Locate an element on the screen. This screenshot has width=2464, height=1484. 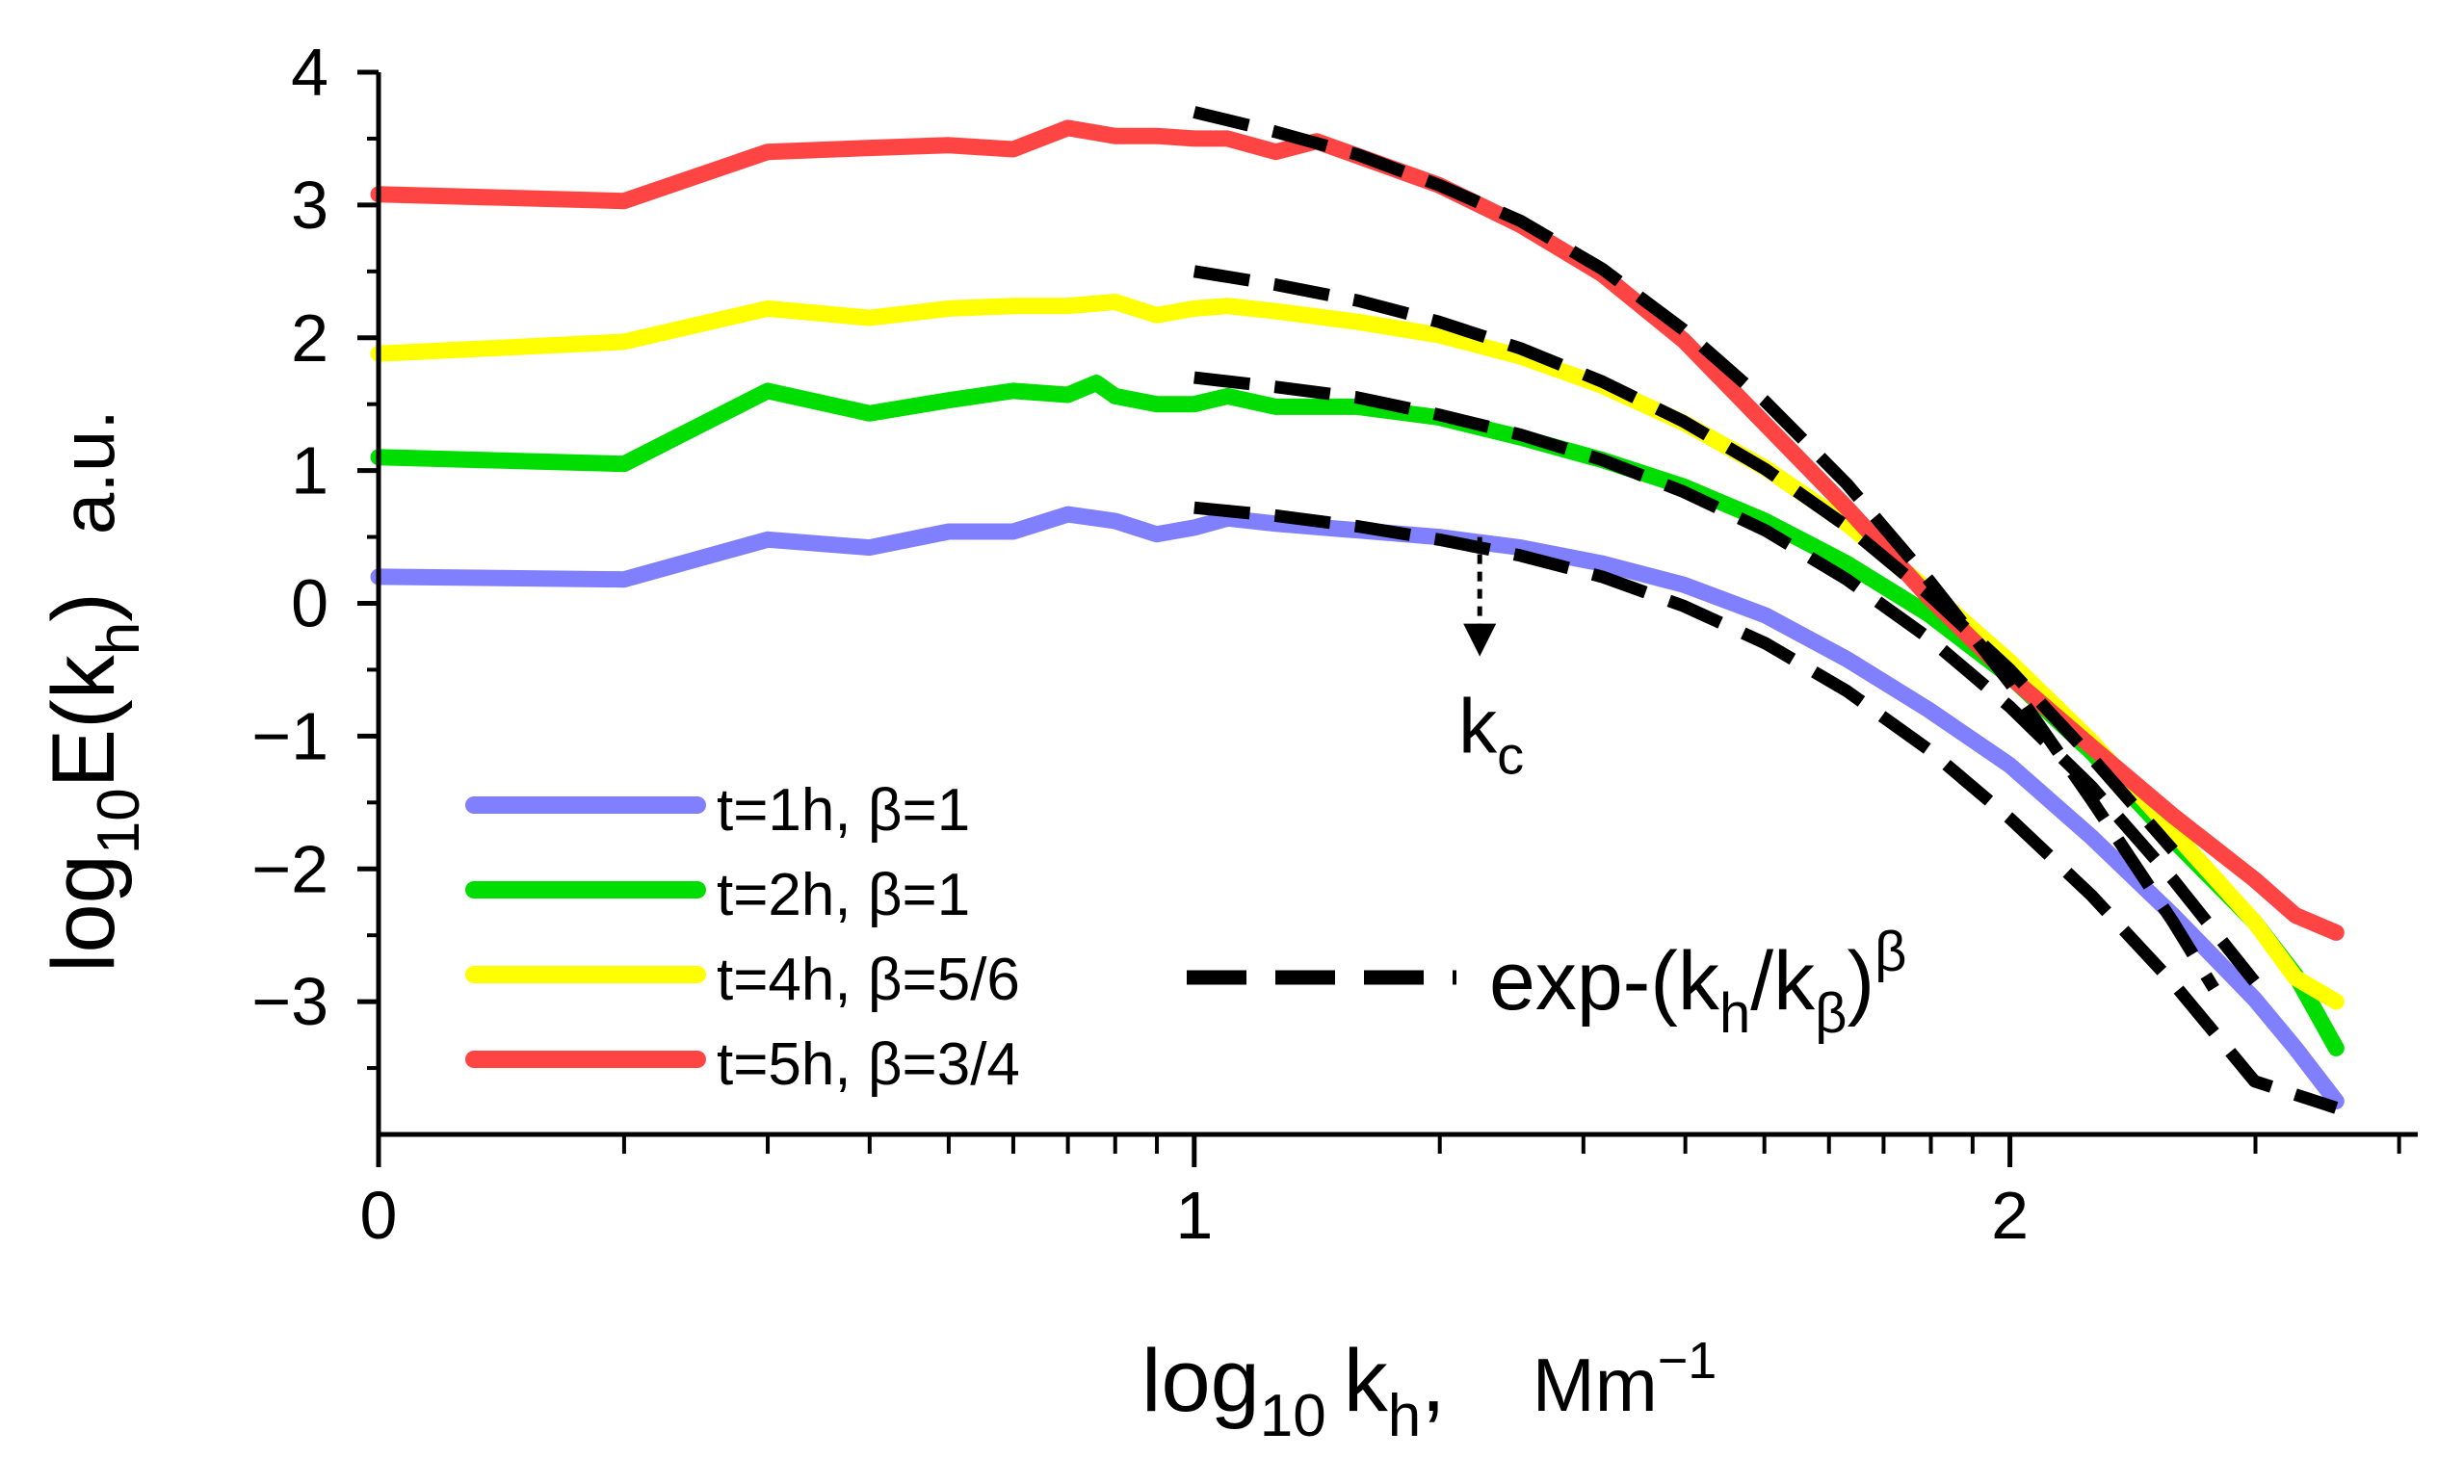
legend-label-t4h: t=4h, β=5/6 is located at coordinates (868, 980).